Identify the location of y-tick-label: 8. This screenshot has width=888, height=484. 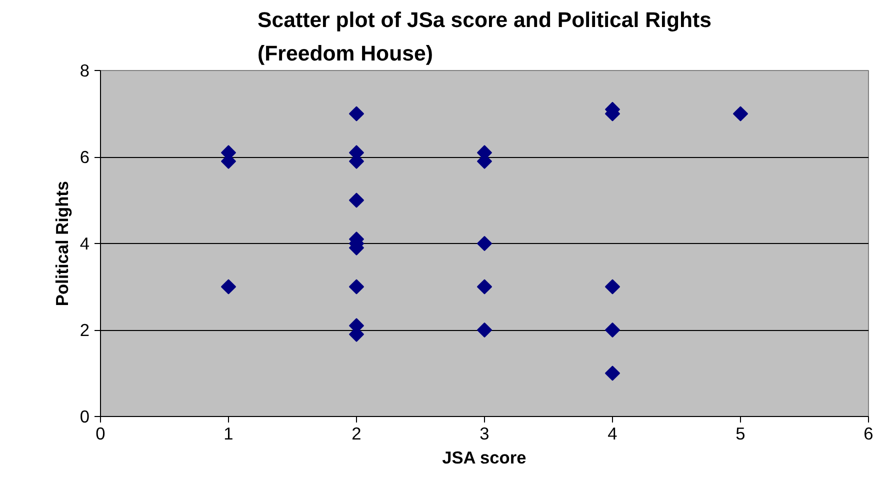
(85, 70).